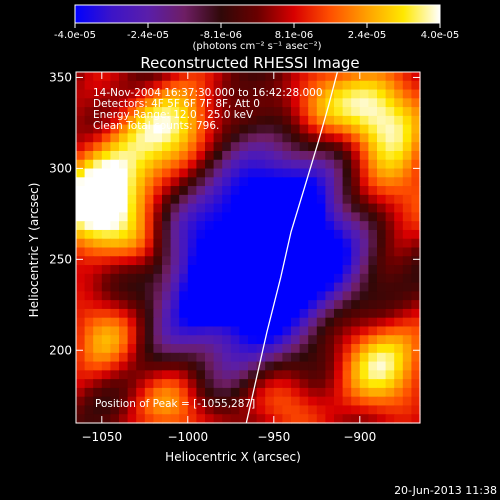 This screenshot has width=500, height=500. I want to click on x-tick-label: −1050, so click(102, 437).